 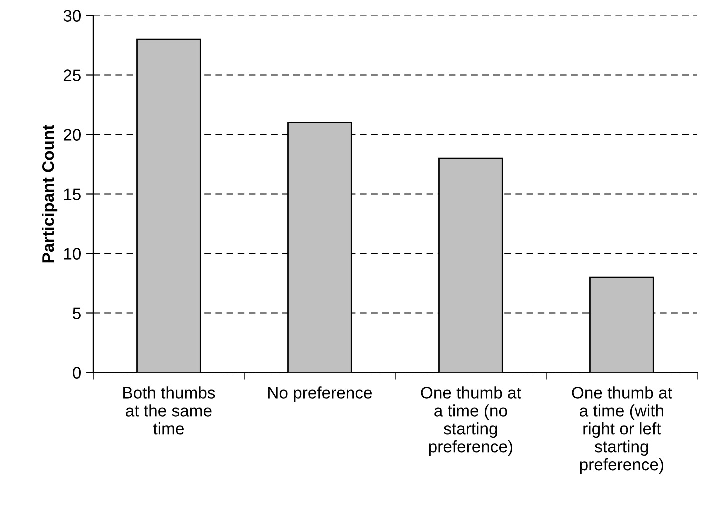 What do you see at coordinates (73, 254) in the screenshot?
I see `y-tick-label: 10` at bounding box center [73, 254].